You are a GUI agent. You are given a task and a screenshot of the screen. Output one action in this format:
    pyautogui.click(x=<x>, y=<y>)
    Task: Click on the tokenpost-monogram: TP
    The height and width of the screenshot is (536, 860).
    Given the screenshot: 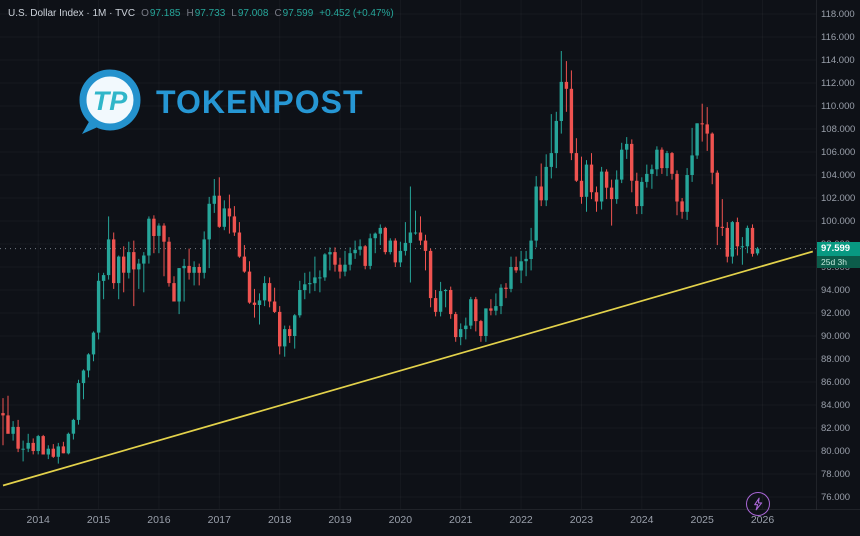 What is the action you would take?
    pyautogui.click(x=110, y=101)
    